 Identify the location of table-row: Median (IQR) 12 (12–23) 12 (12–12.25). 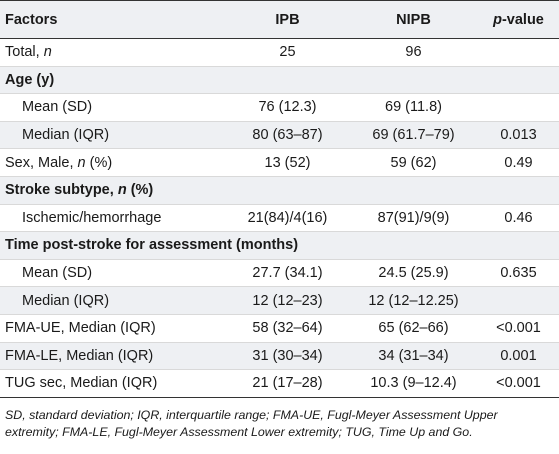
(279, 301).